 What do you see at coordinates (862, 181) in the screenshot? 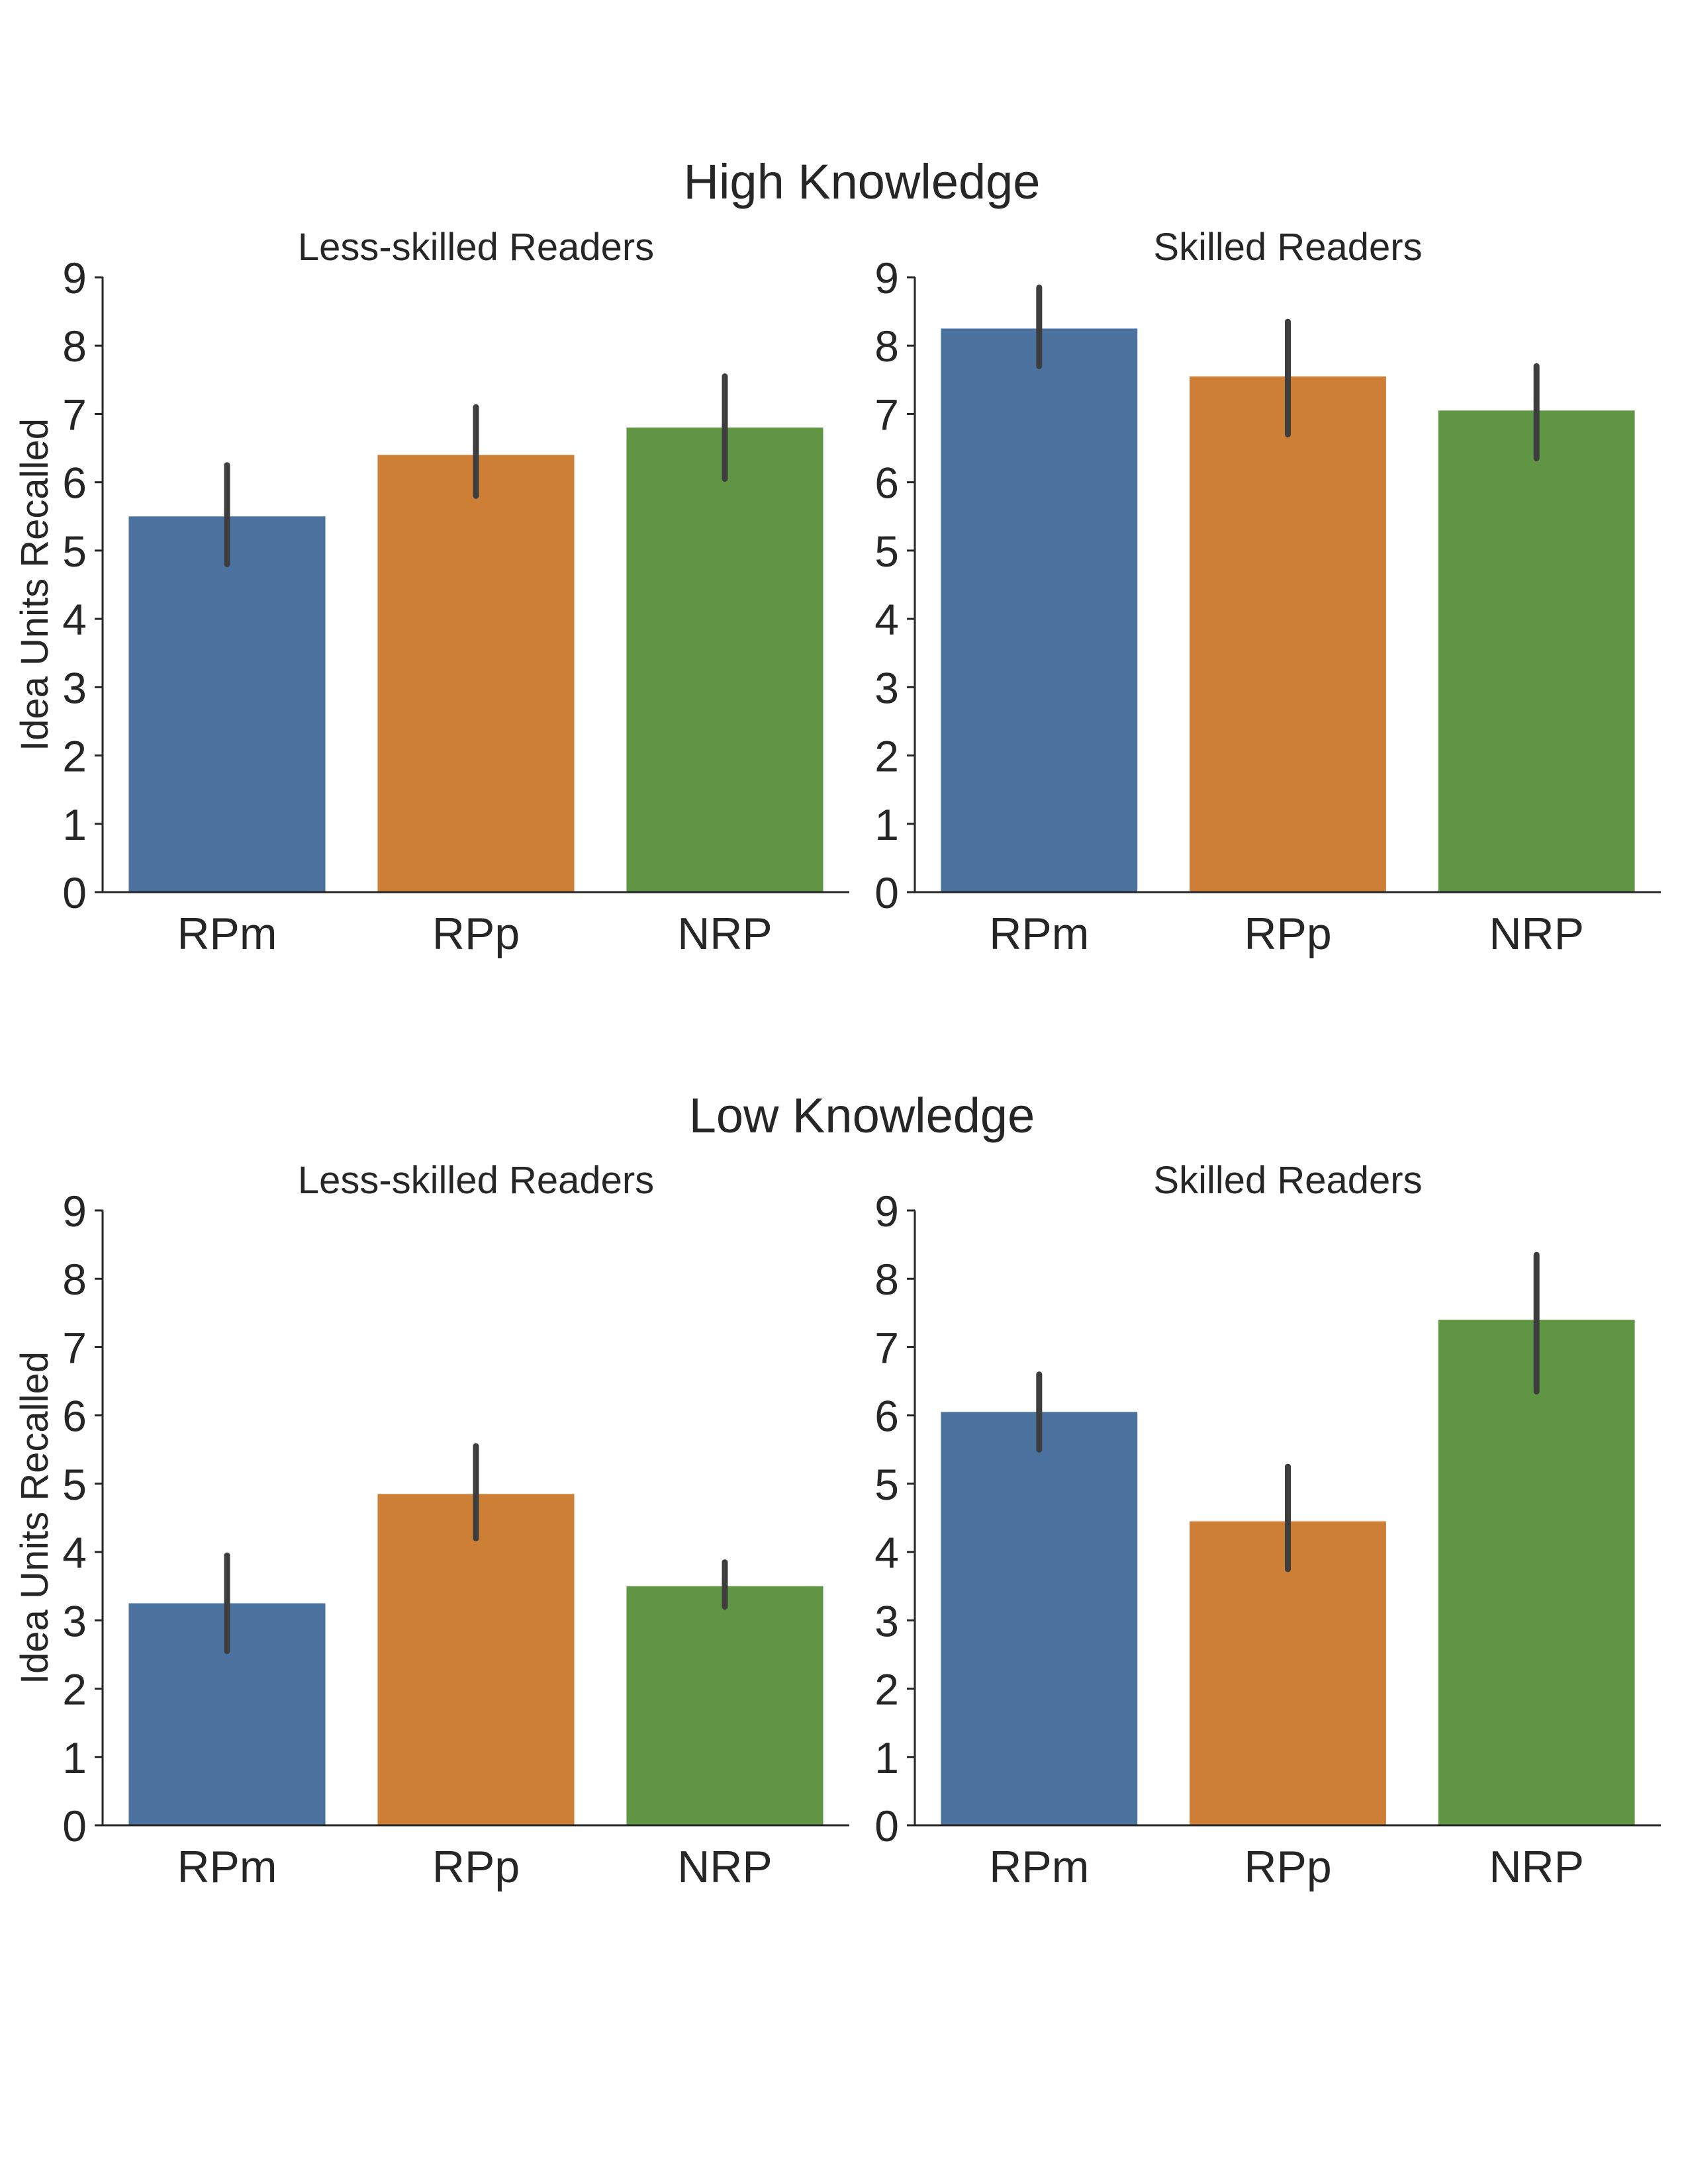
I see `group-title-high-knowledge: High Knowledge` at bounding box center [862, 181].